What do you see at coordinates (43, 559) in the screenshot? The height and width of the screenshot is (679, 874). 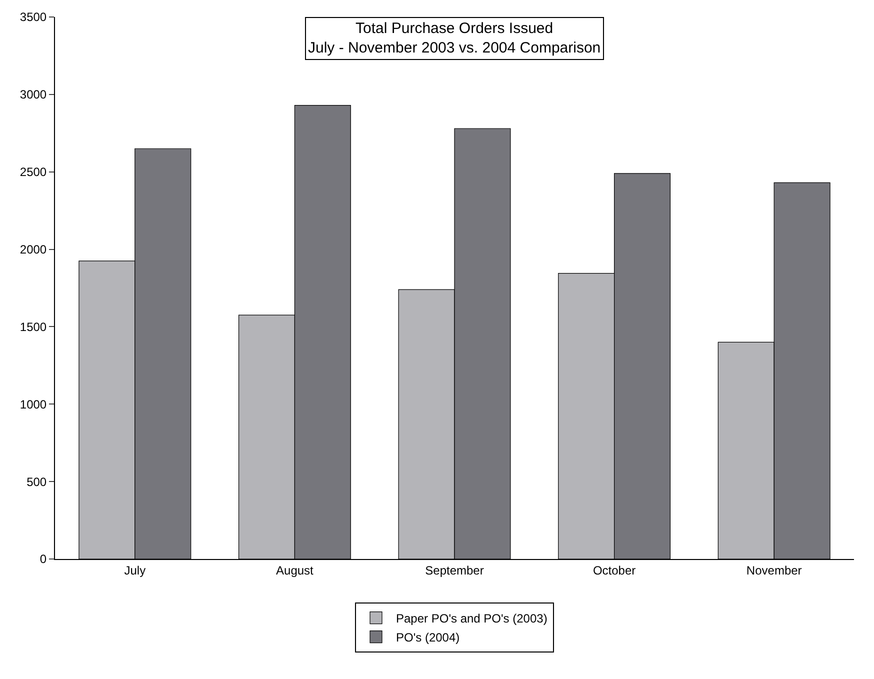 I see `y-tick-label: 0` at bounding box center [43, 559].